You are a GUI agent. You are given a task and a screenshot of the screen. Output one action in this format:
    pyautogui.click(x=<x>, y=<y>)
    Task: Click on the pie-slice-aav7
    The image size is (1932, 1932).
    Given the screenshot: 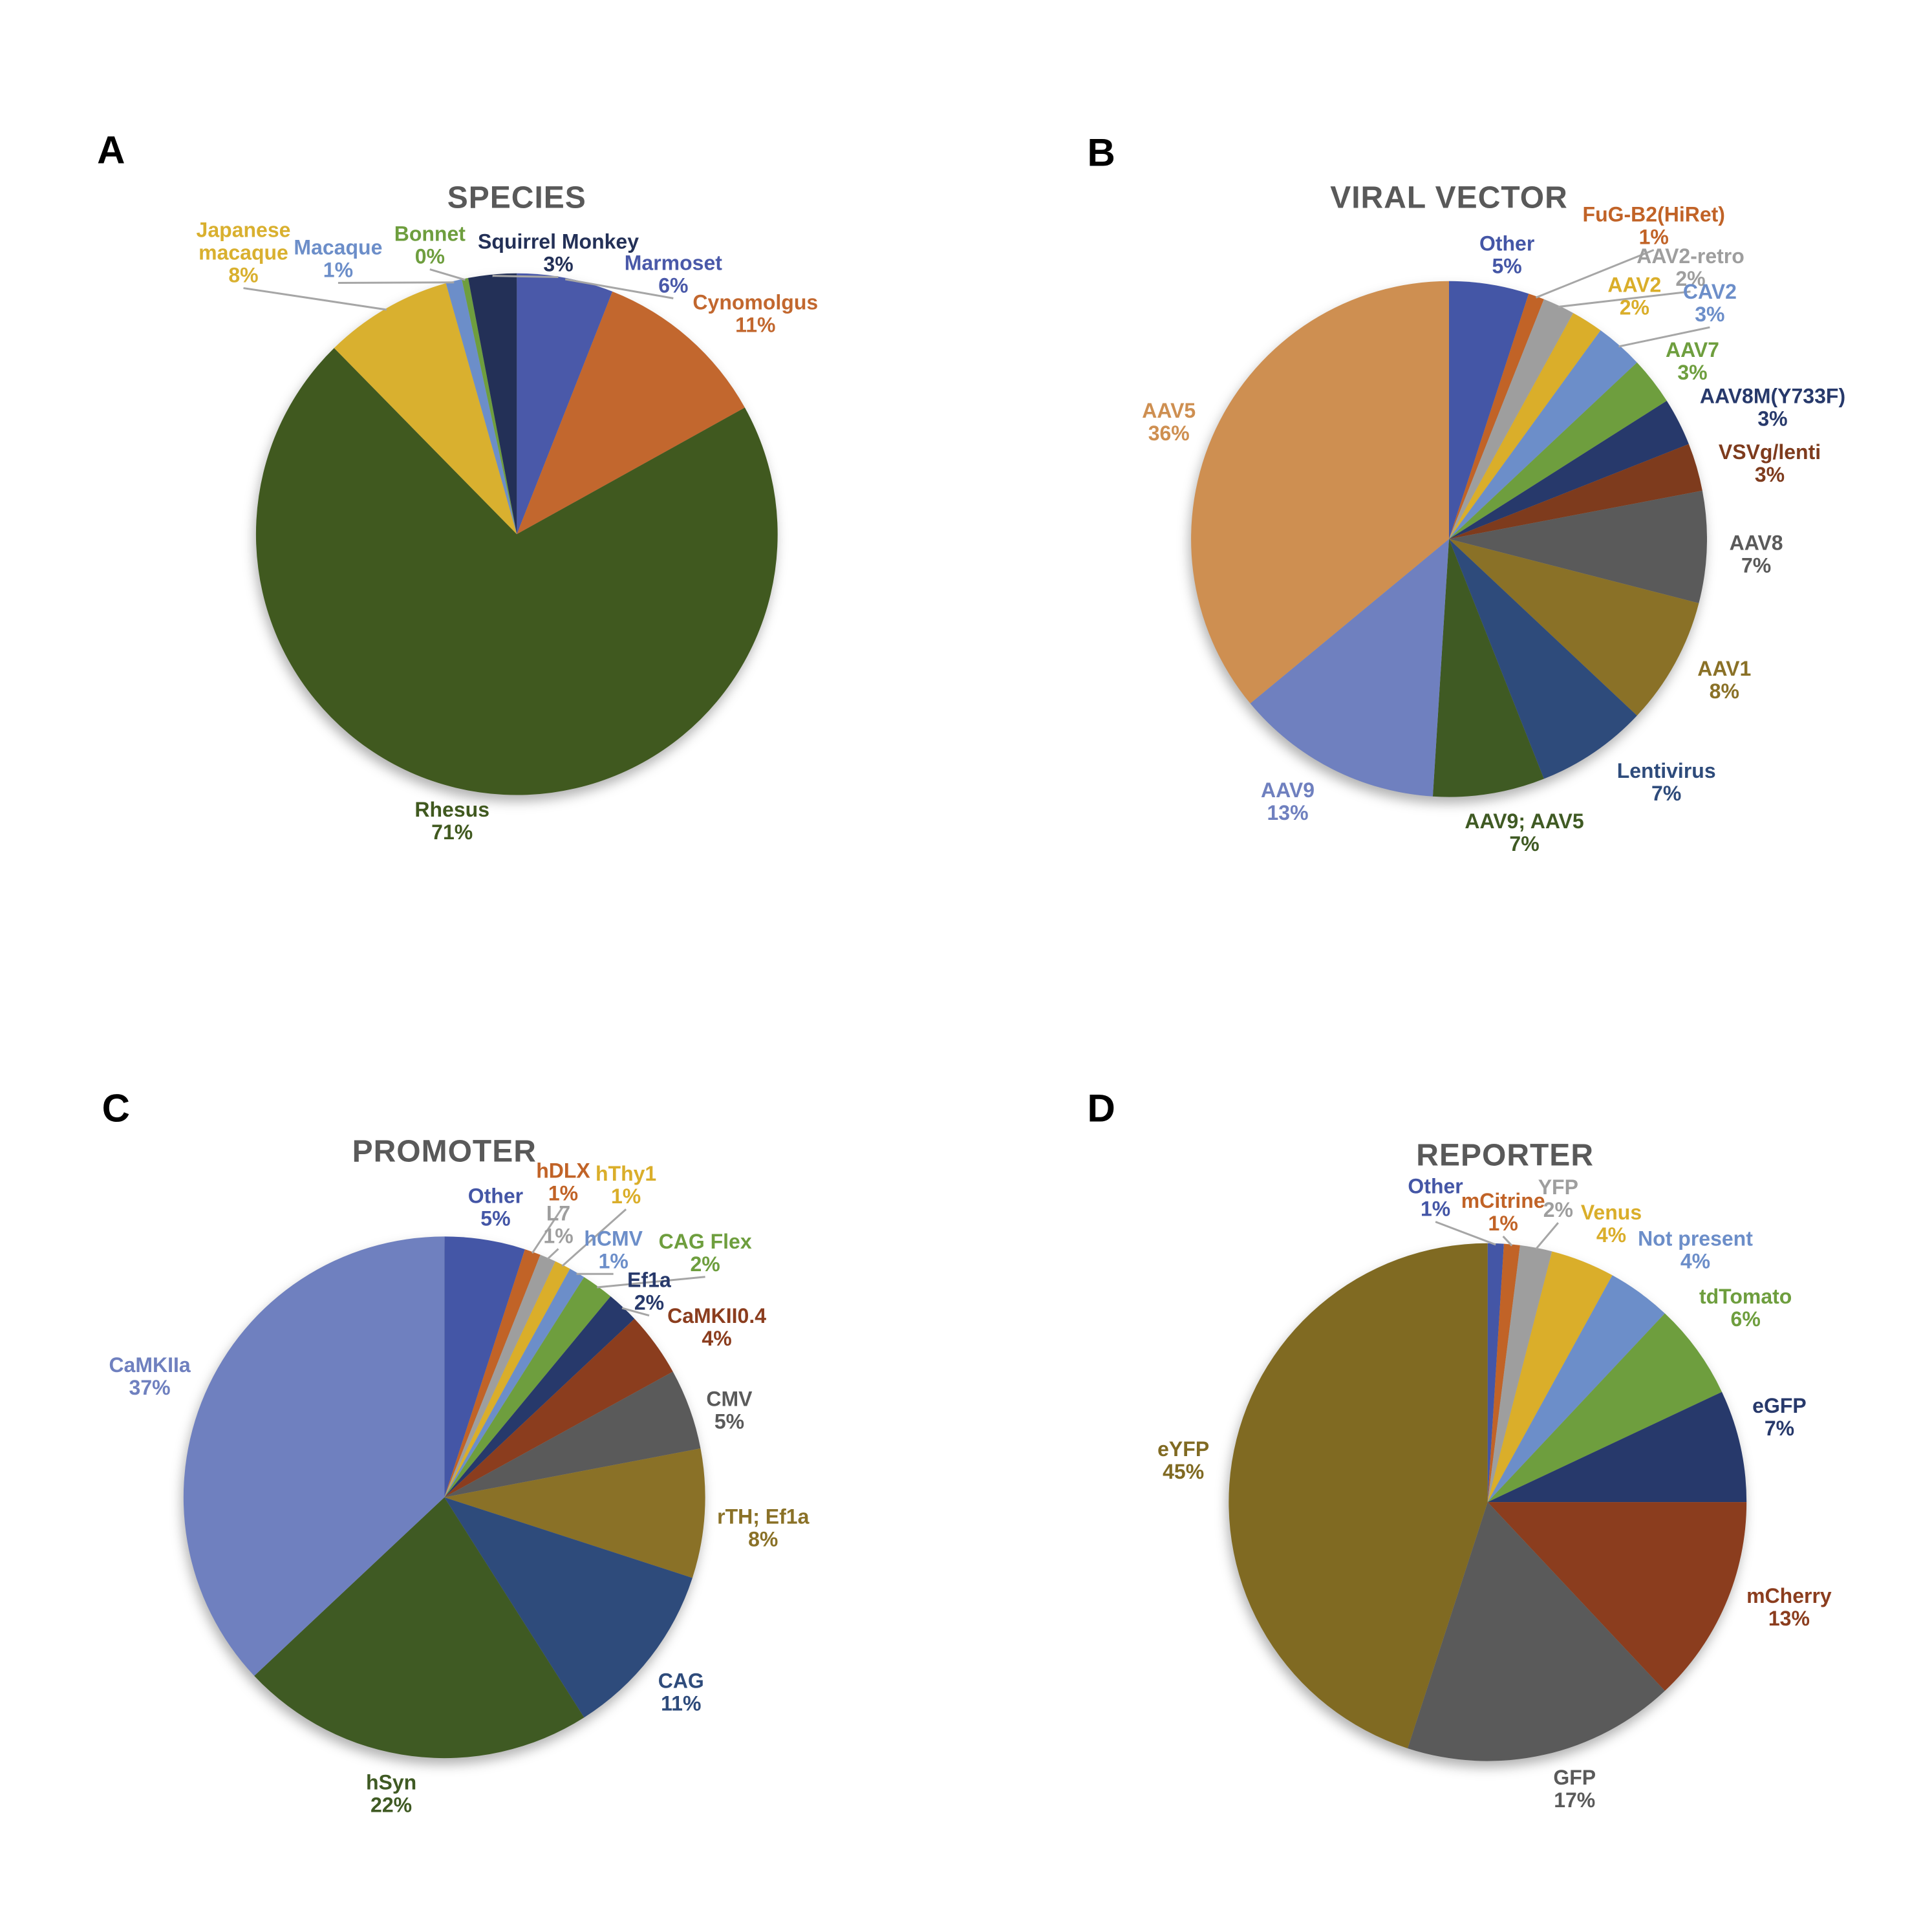 What is the action you would take?
    pyautogui.click(x=1558, y=450)
    